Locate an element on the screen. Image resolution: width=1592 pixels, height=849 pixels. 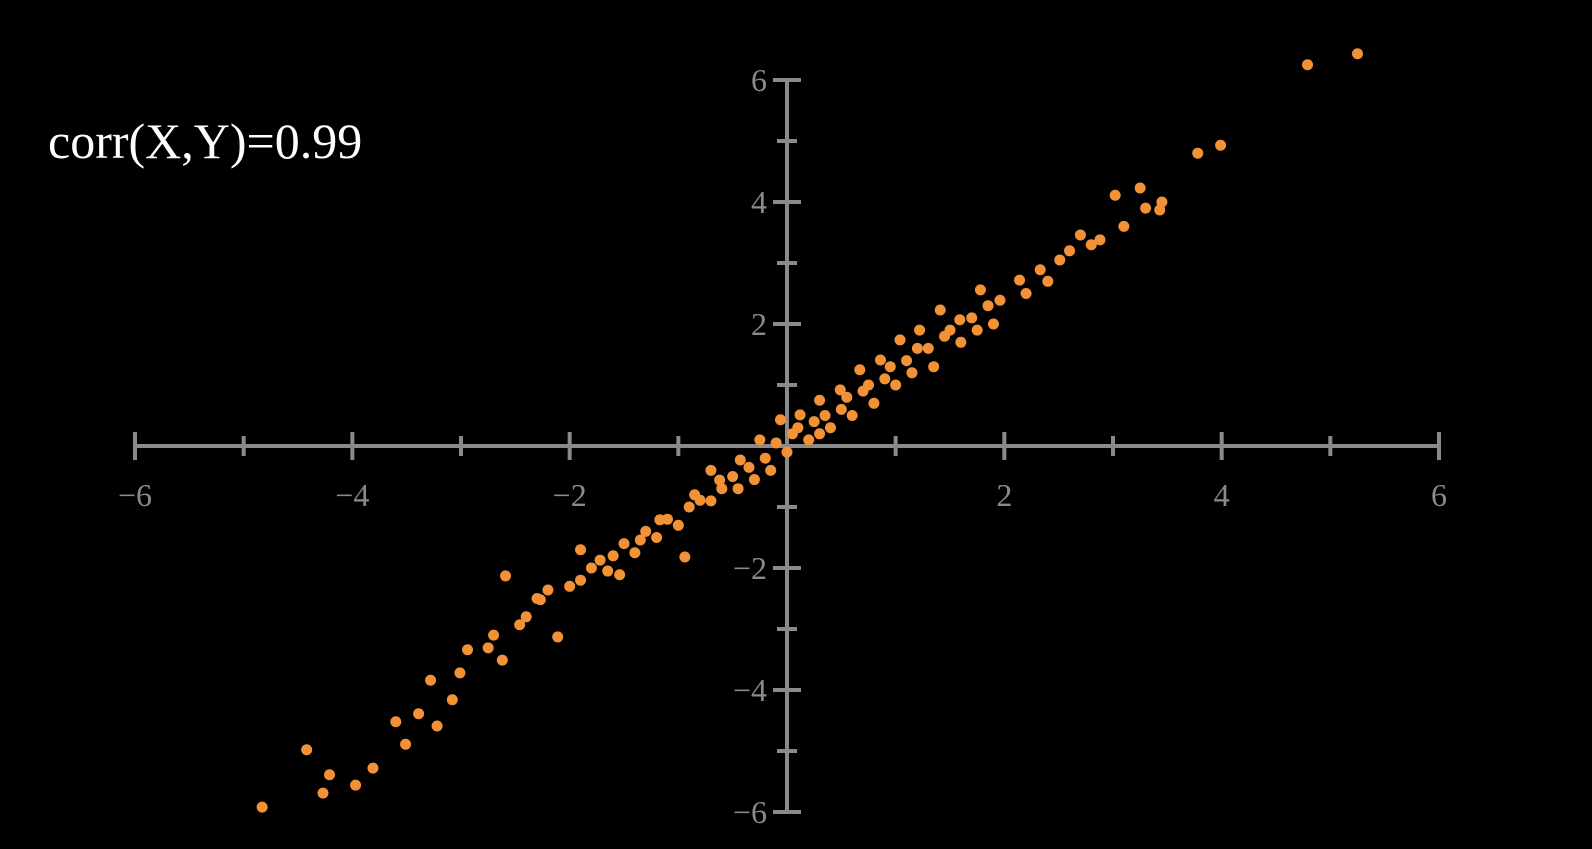
y-tick-label: −4 is located at coordinates (750, 690).